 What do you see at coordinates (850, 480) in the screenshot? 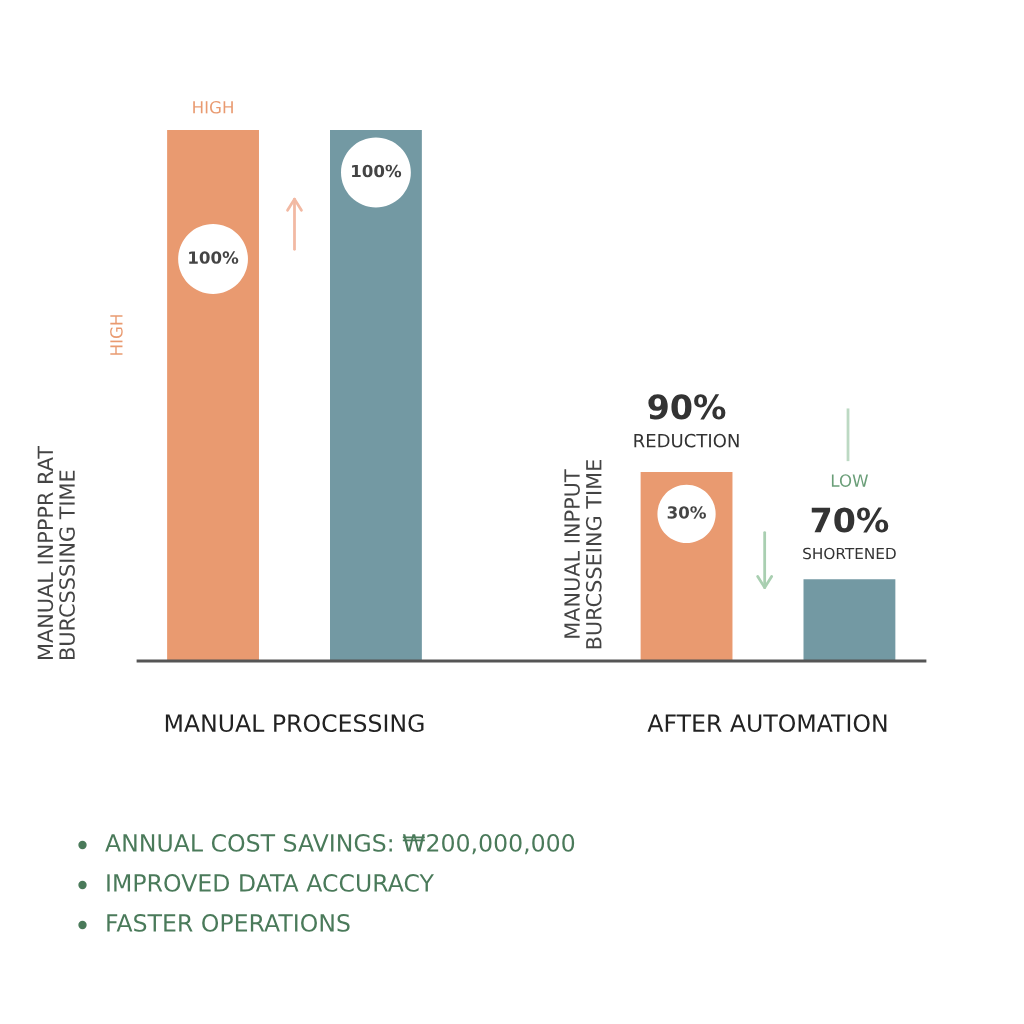
I see `annotation: LOW` at bounding box center [850, 480].